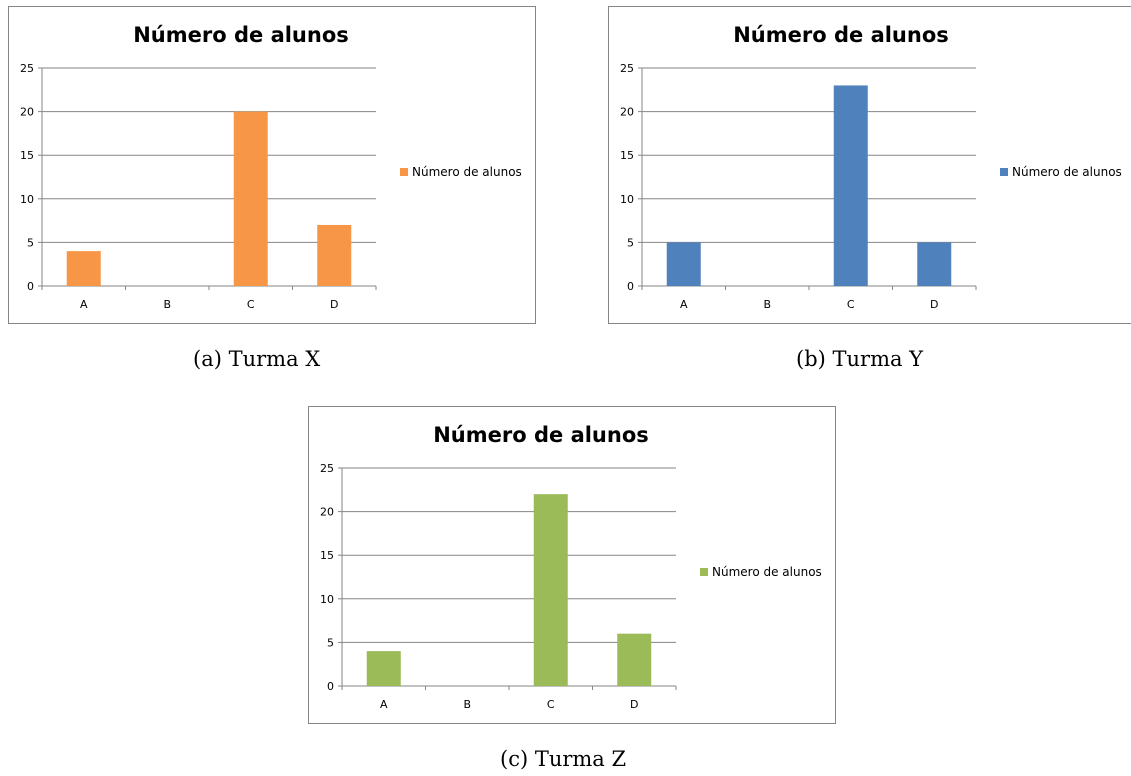 The image size is (1131, 776). What do you see at coordinates (257, 359) in the screenshot?
I see `caption-turma-x: (a) Turma X` at bounding box center [257, 359].